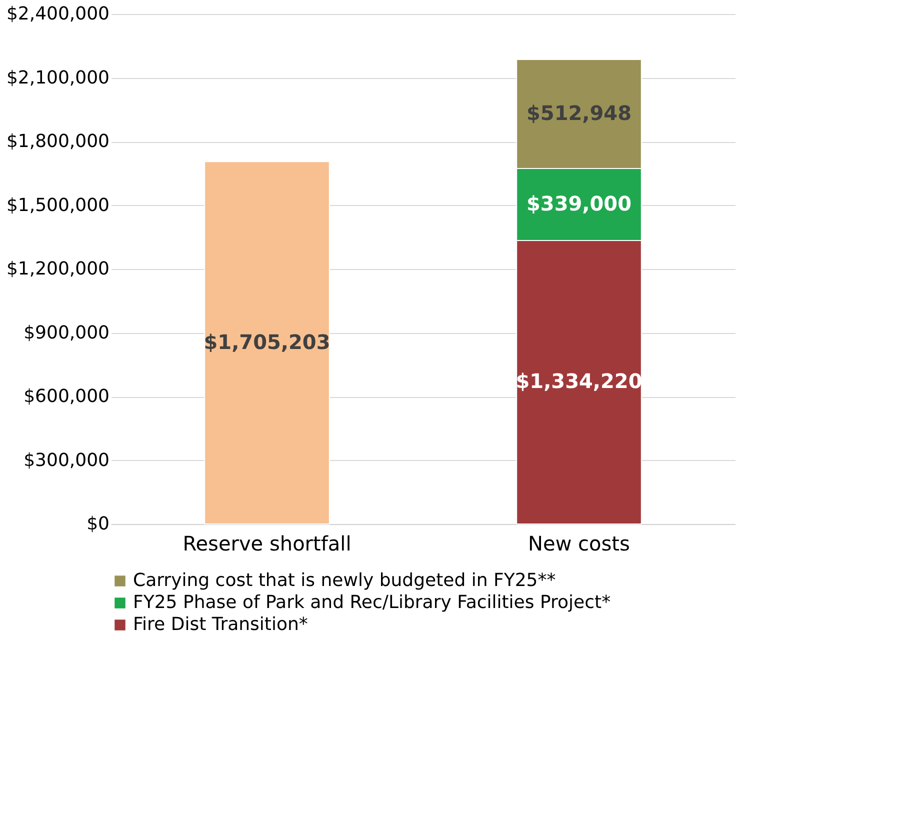  What do you see at coordinates (579, 203) in the screenshot?
I see `data-label: $339,000` at bounding box center [579, 203].